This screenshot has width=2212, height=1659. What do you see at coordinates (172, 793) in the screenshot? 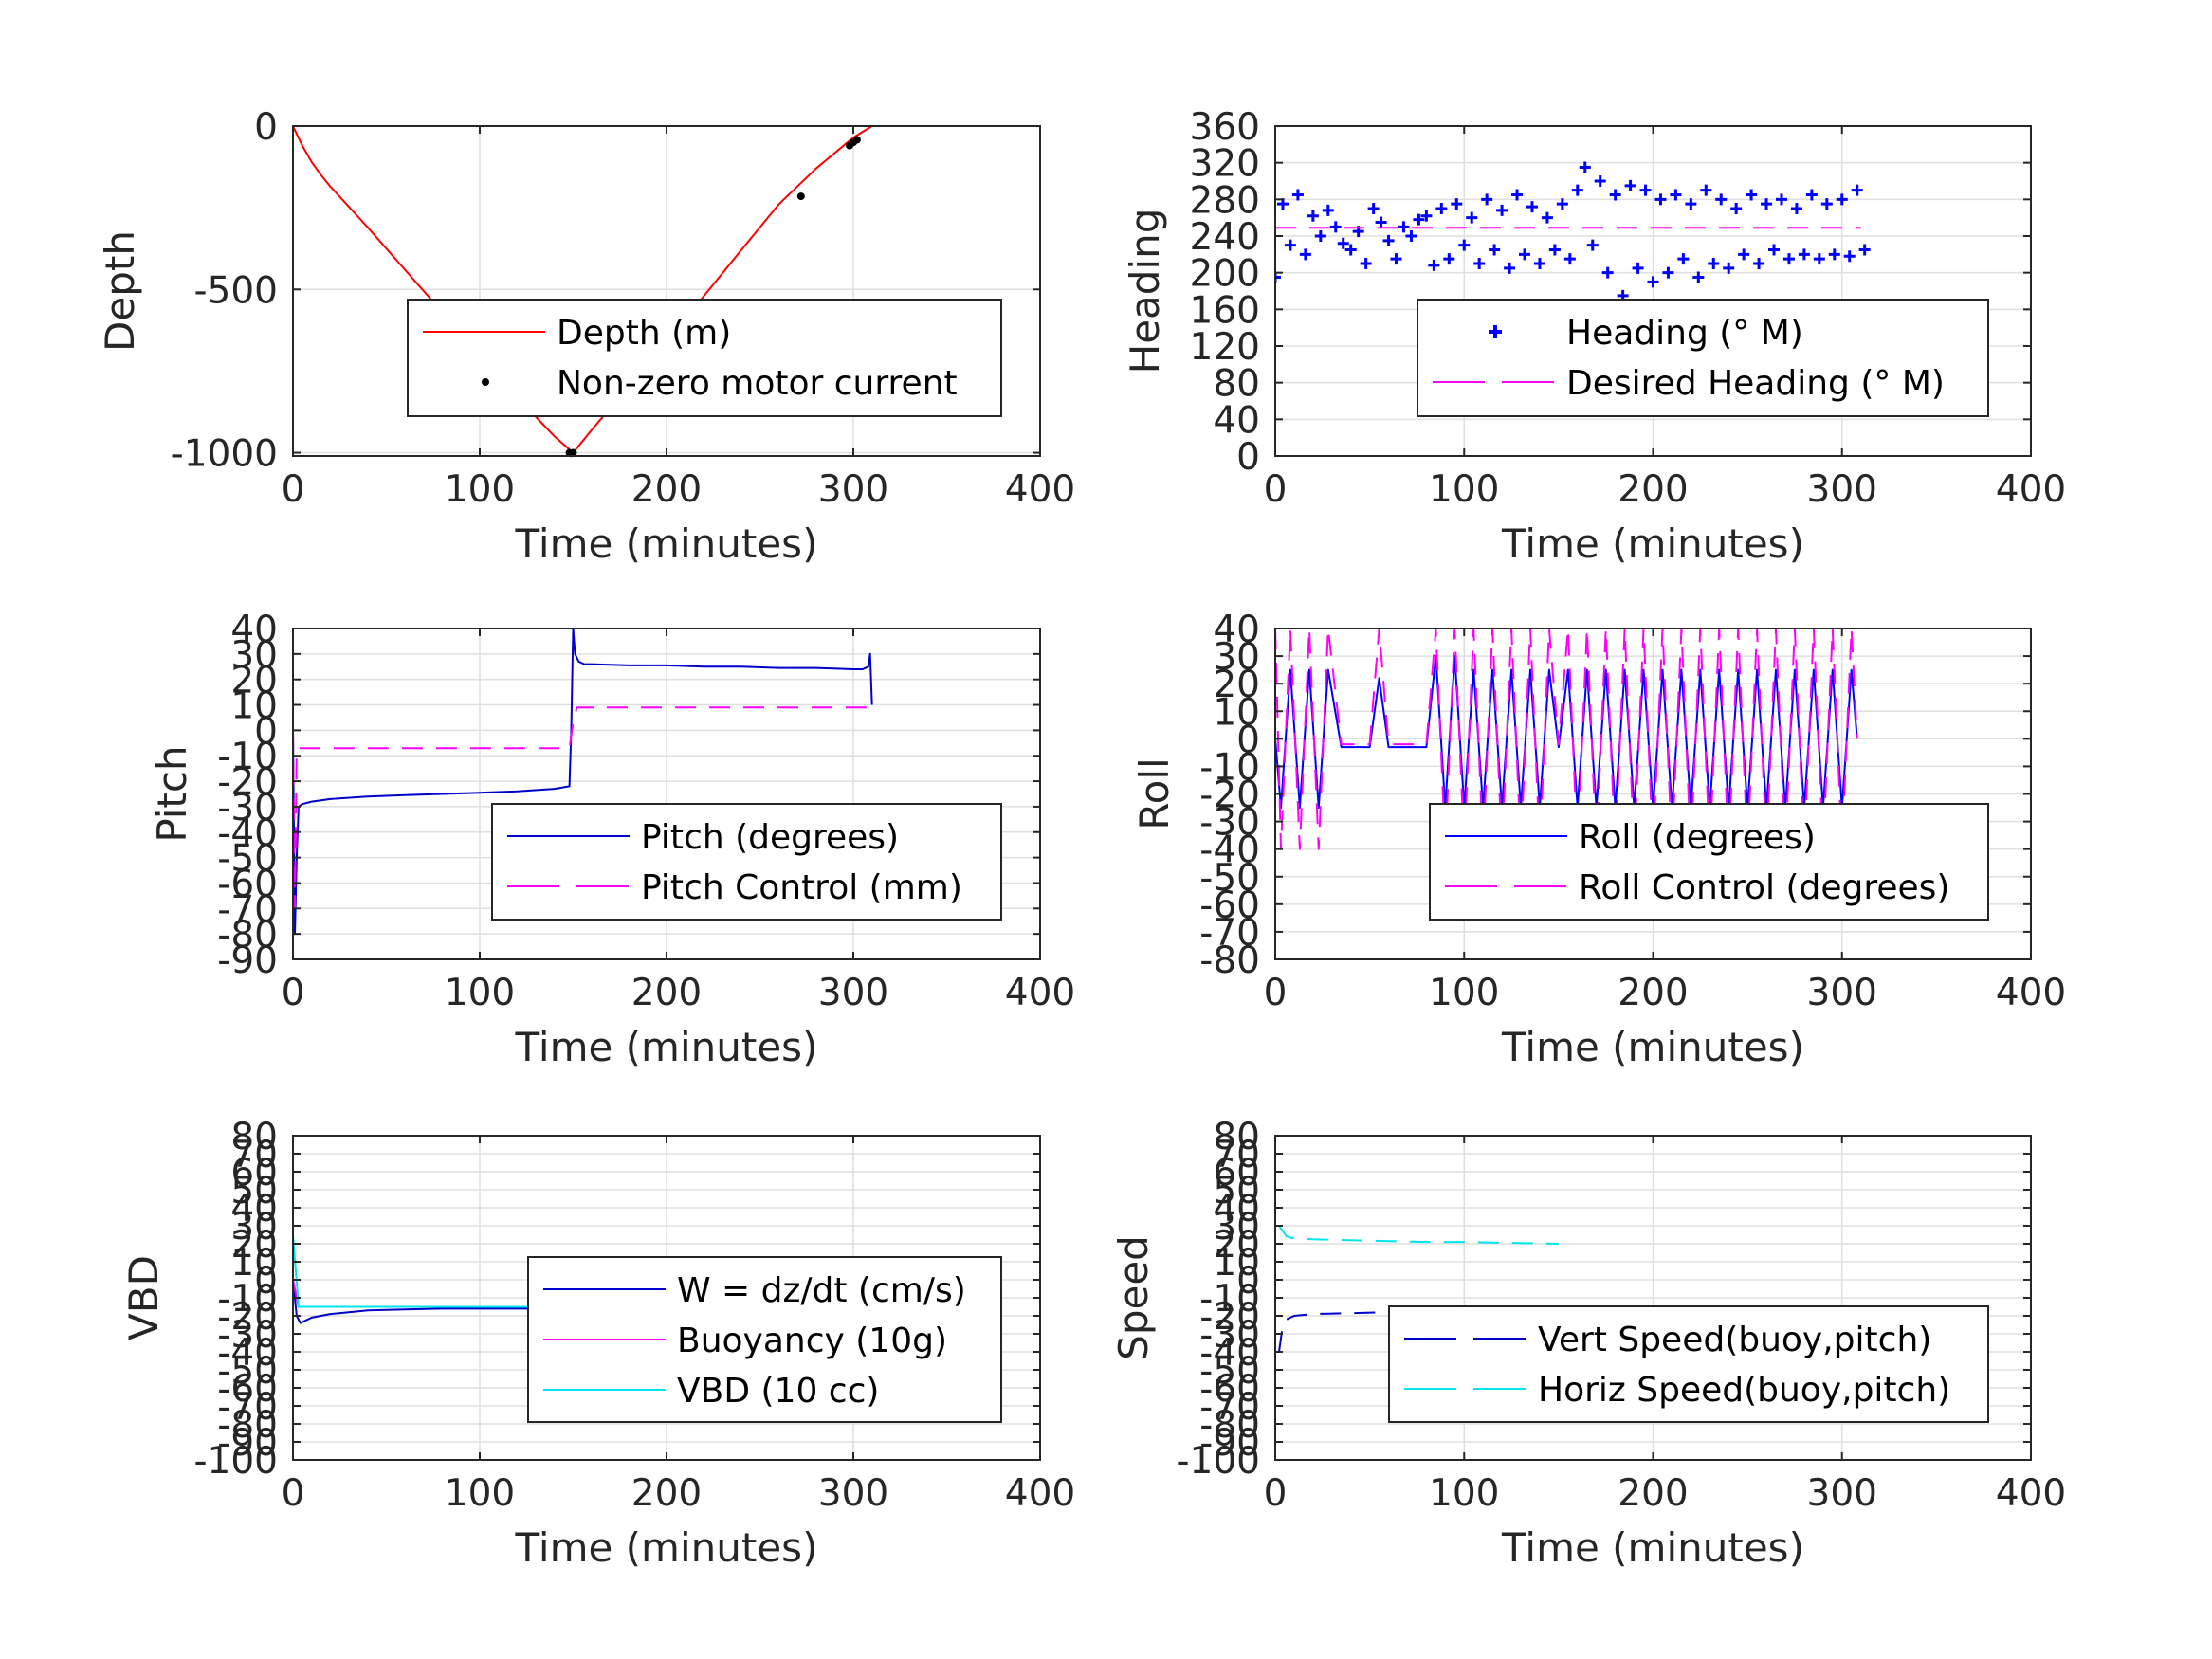
I see `y-axis-label: Pitch` at bounding box center [172, 793].